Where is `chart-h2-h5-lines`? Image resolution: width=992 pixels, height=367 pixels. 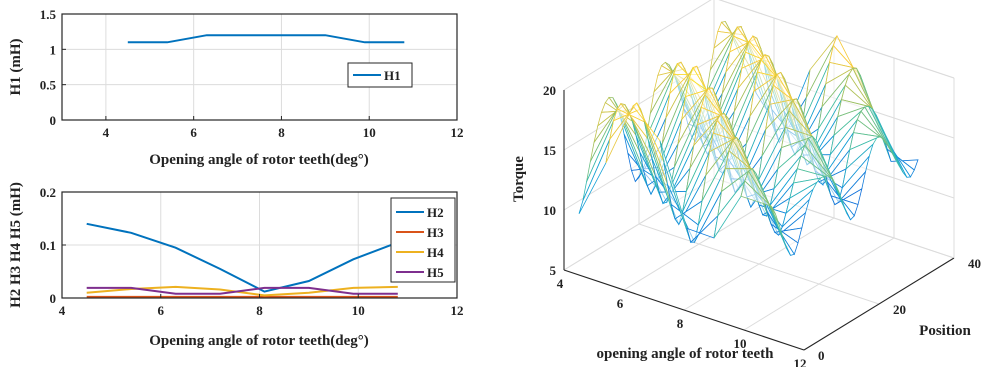 chart-h2-h5-lines is located at coordinates (242, 260).